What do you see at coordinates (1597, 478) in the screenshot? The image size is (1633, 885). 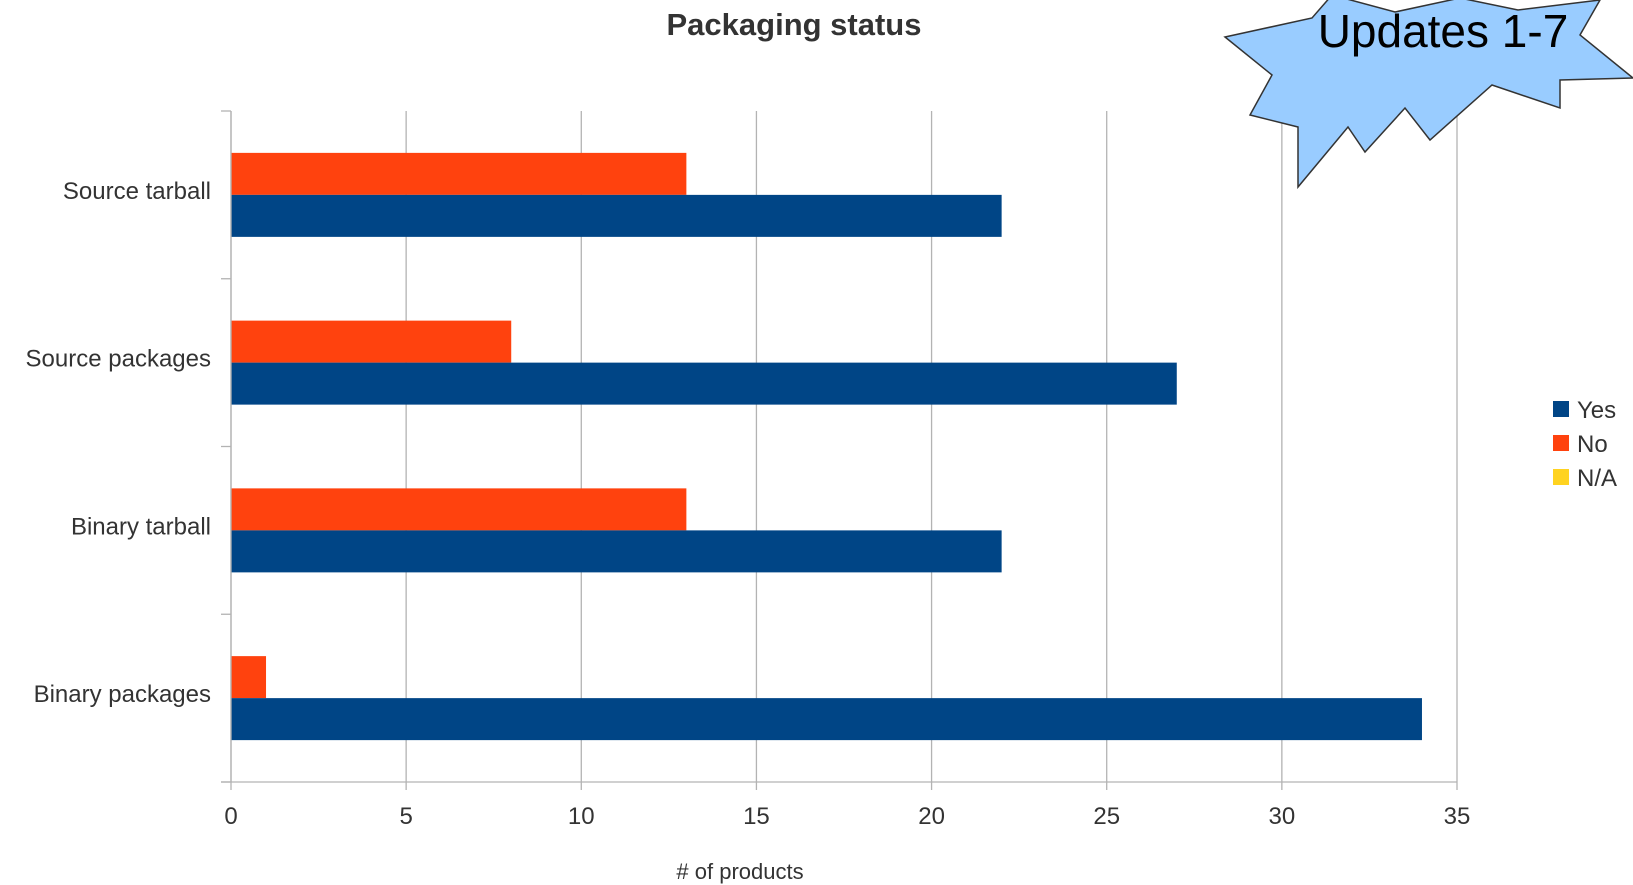 I see `legend-label-2: N/A` at bounding box center [1597, 478].